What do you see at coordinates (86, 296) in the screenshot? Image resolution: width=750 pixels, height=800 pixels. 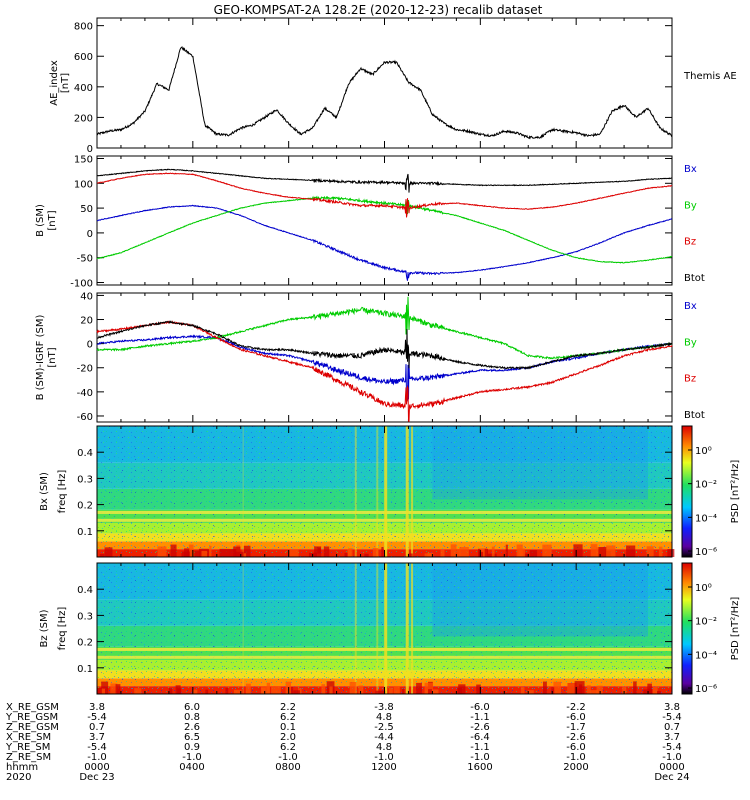 I see `y-tick-label: 40` at bounding box center [86, 296].